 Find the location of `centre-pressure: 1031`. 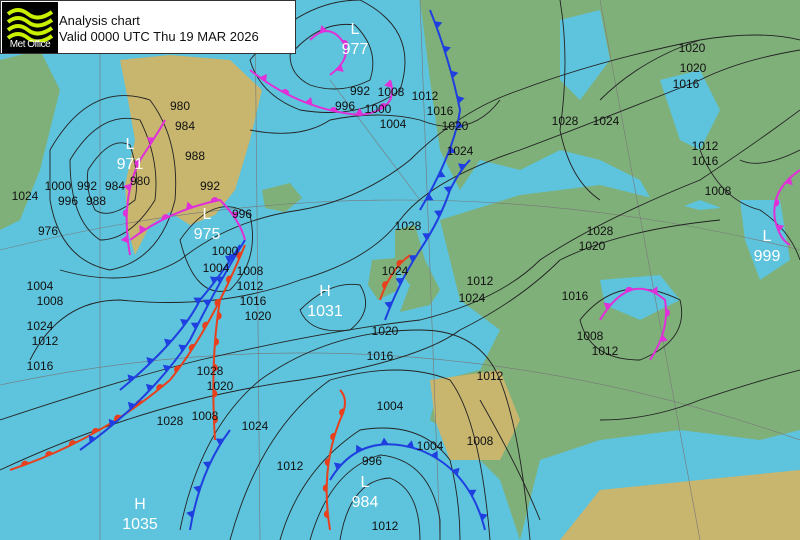

centre-pressure: 1031 is located at coordinates (325, 311).